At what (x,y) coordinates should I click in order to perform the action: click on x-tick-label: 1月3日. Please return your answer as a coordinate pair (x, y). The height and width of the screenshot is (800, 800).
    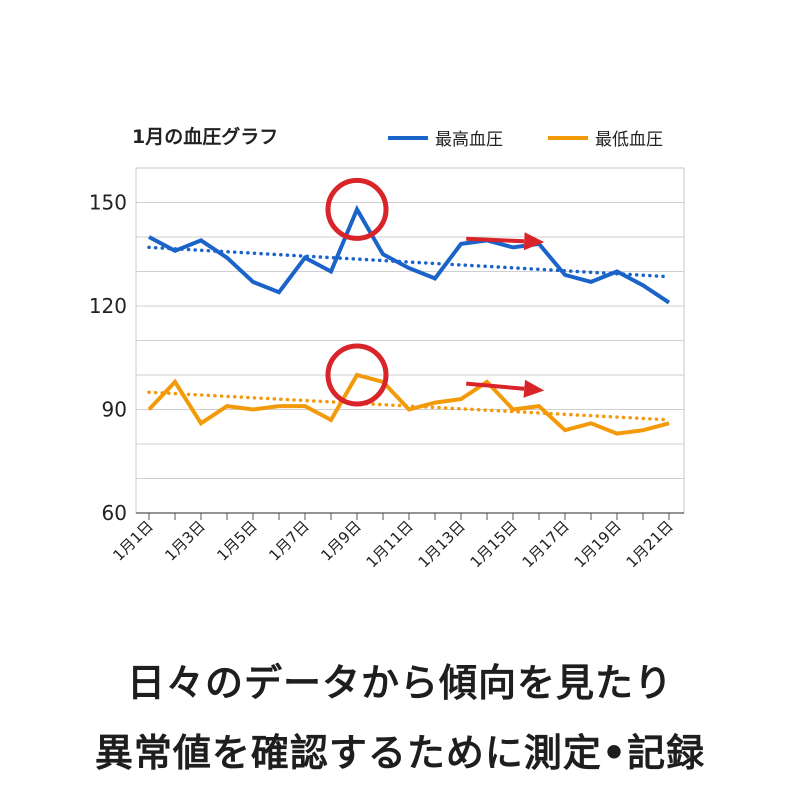
    Looking at the image, I should click on (184, 540).